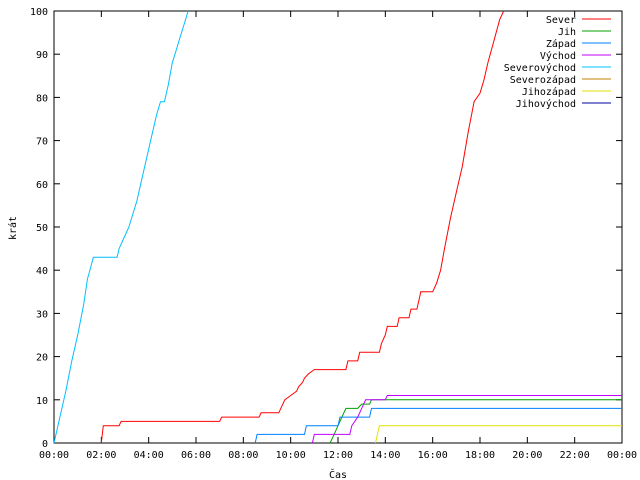 Image resolution: width=640 pixels, height=480 pixels. What do you see at coordinates (101, 455) in the screenshot?
I see `x-tick-label: 02:00` at bounding box center [101, 455].